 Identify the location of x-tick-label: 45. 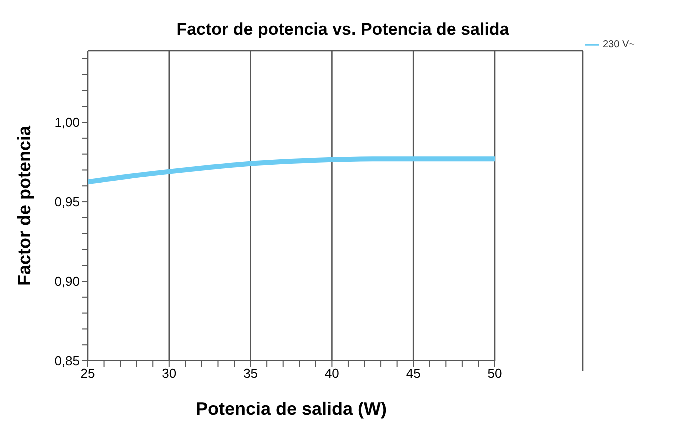
(413, 374).